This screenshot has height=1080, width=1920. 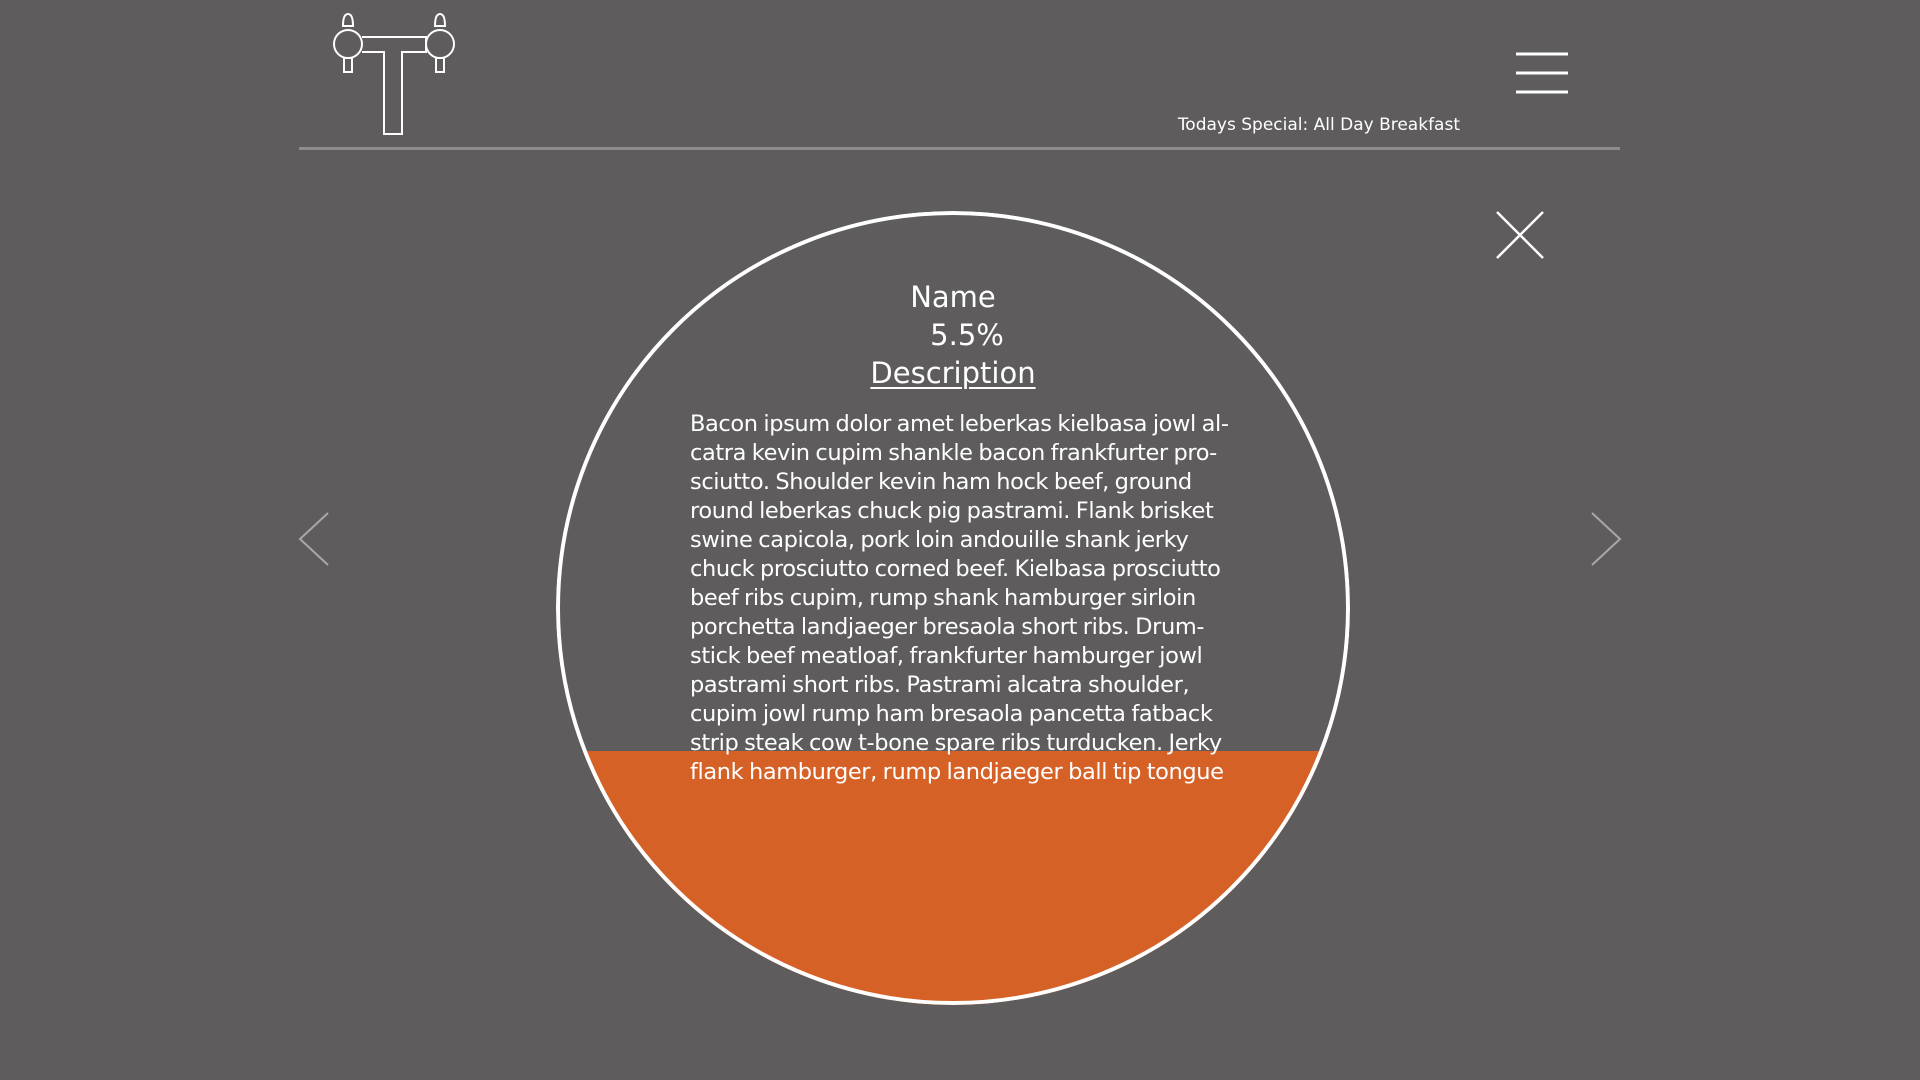 I want to click on description-heading: Description, so click(x=953, y=373).